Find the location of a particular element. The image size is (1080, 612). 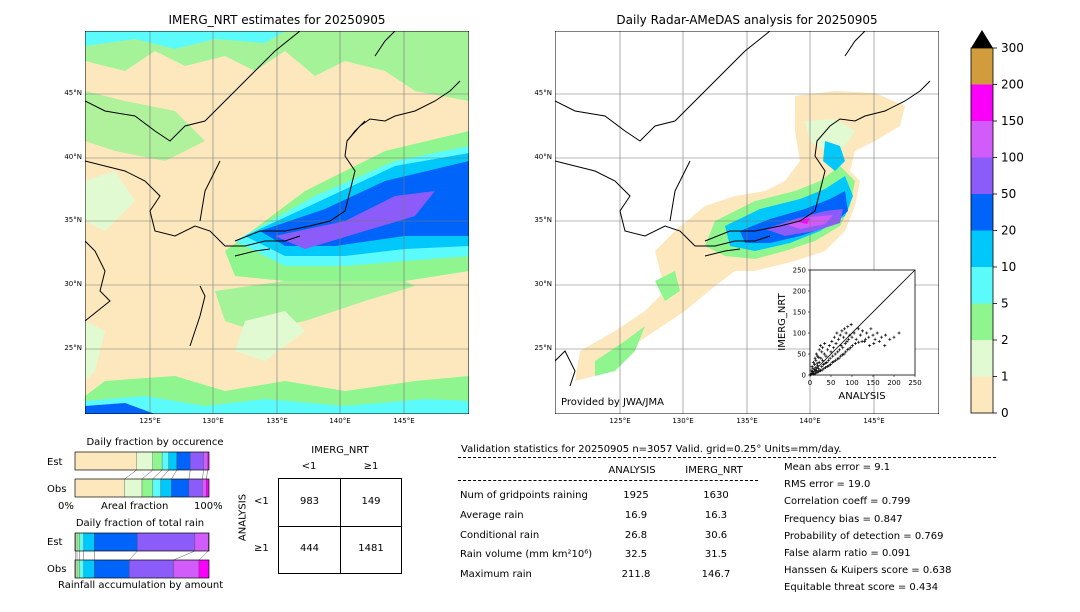

scatter-points is located at coordinates (855, 350).